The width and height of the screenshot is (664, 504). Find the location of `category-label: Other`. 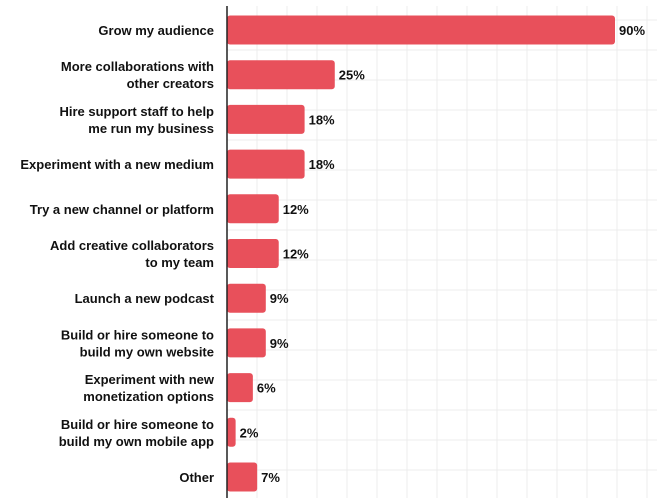

category-label: Other is located at coordinates (196, 477).